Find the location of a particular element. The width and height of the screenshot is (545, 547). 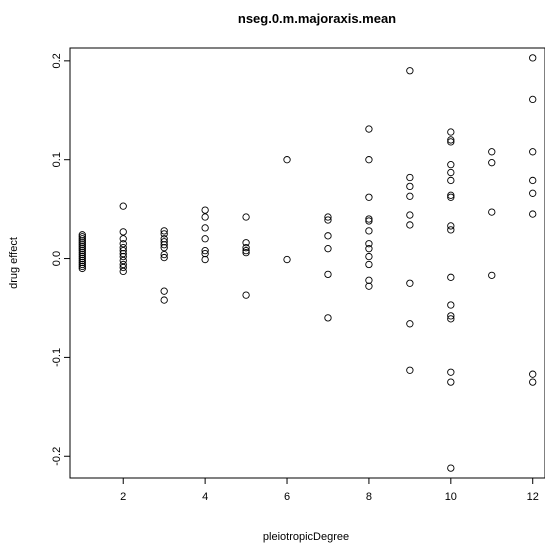

y-tick-label: 0.1 is located at coordinates (57, 159).